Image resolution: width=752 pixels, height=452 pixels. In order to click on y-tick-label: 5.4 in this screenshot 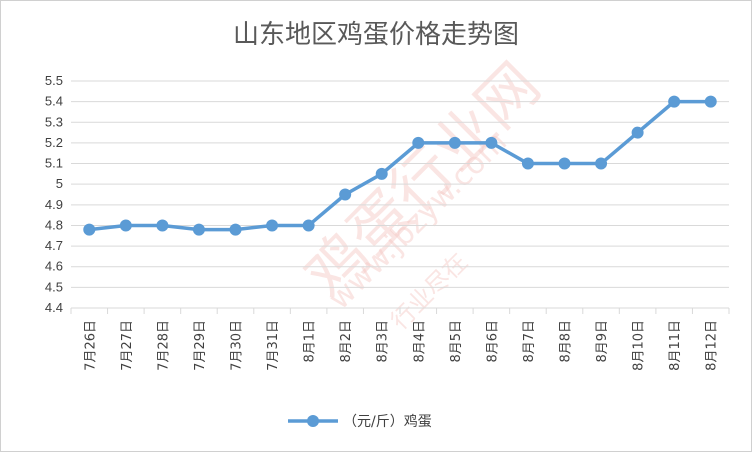, I will do `click(54, 101)`.